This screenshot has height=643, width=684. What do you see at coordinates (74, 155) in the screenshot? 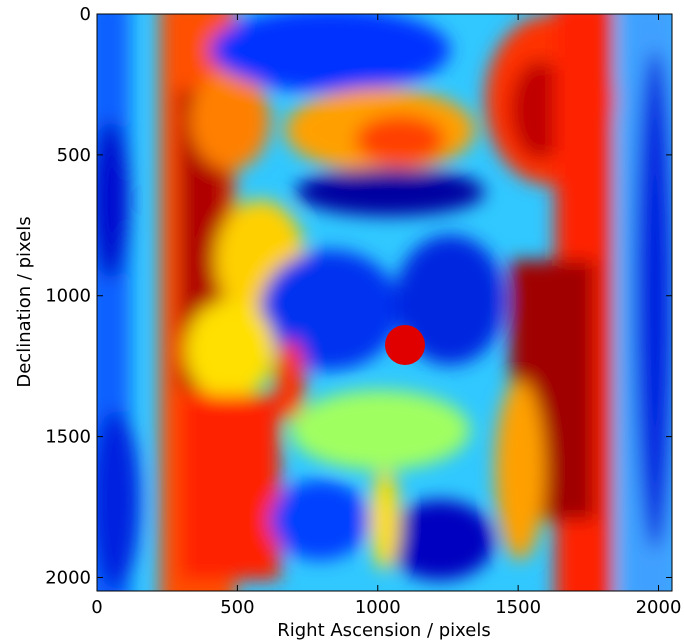
I see `y-tick-label: 500` at bounding box center [74, 155].